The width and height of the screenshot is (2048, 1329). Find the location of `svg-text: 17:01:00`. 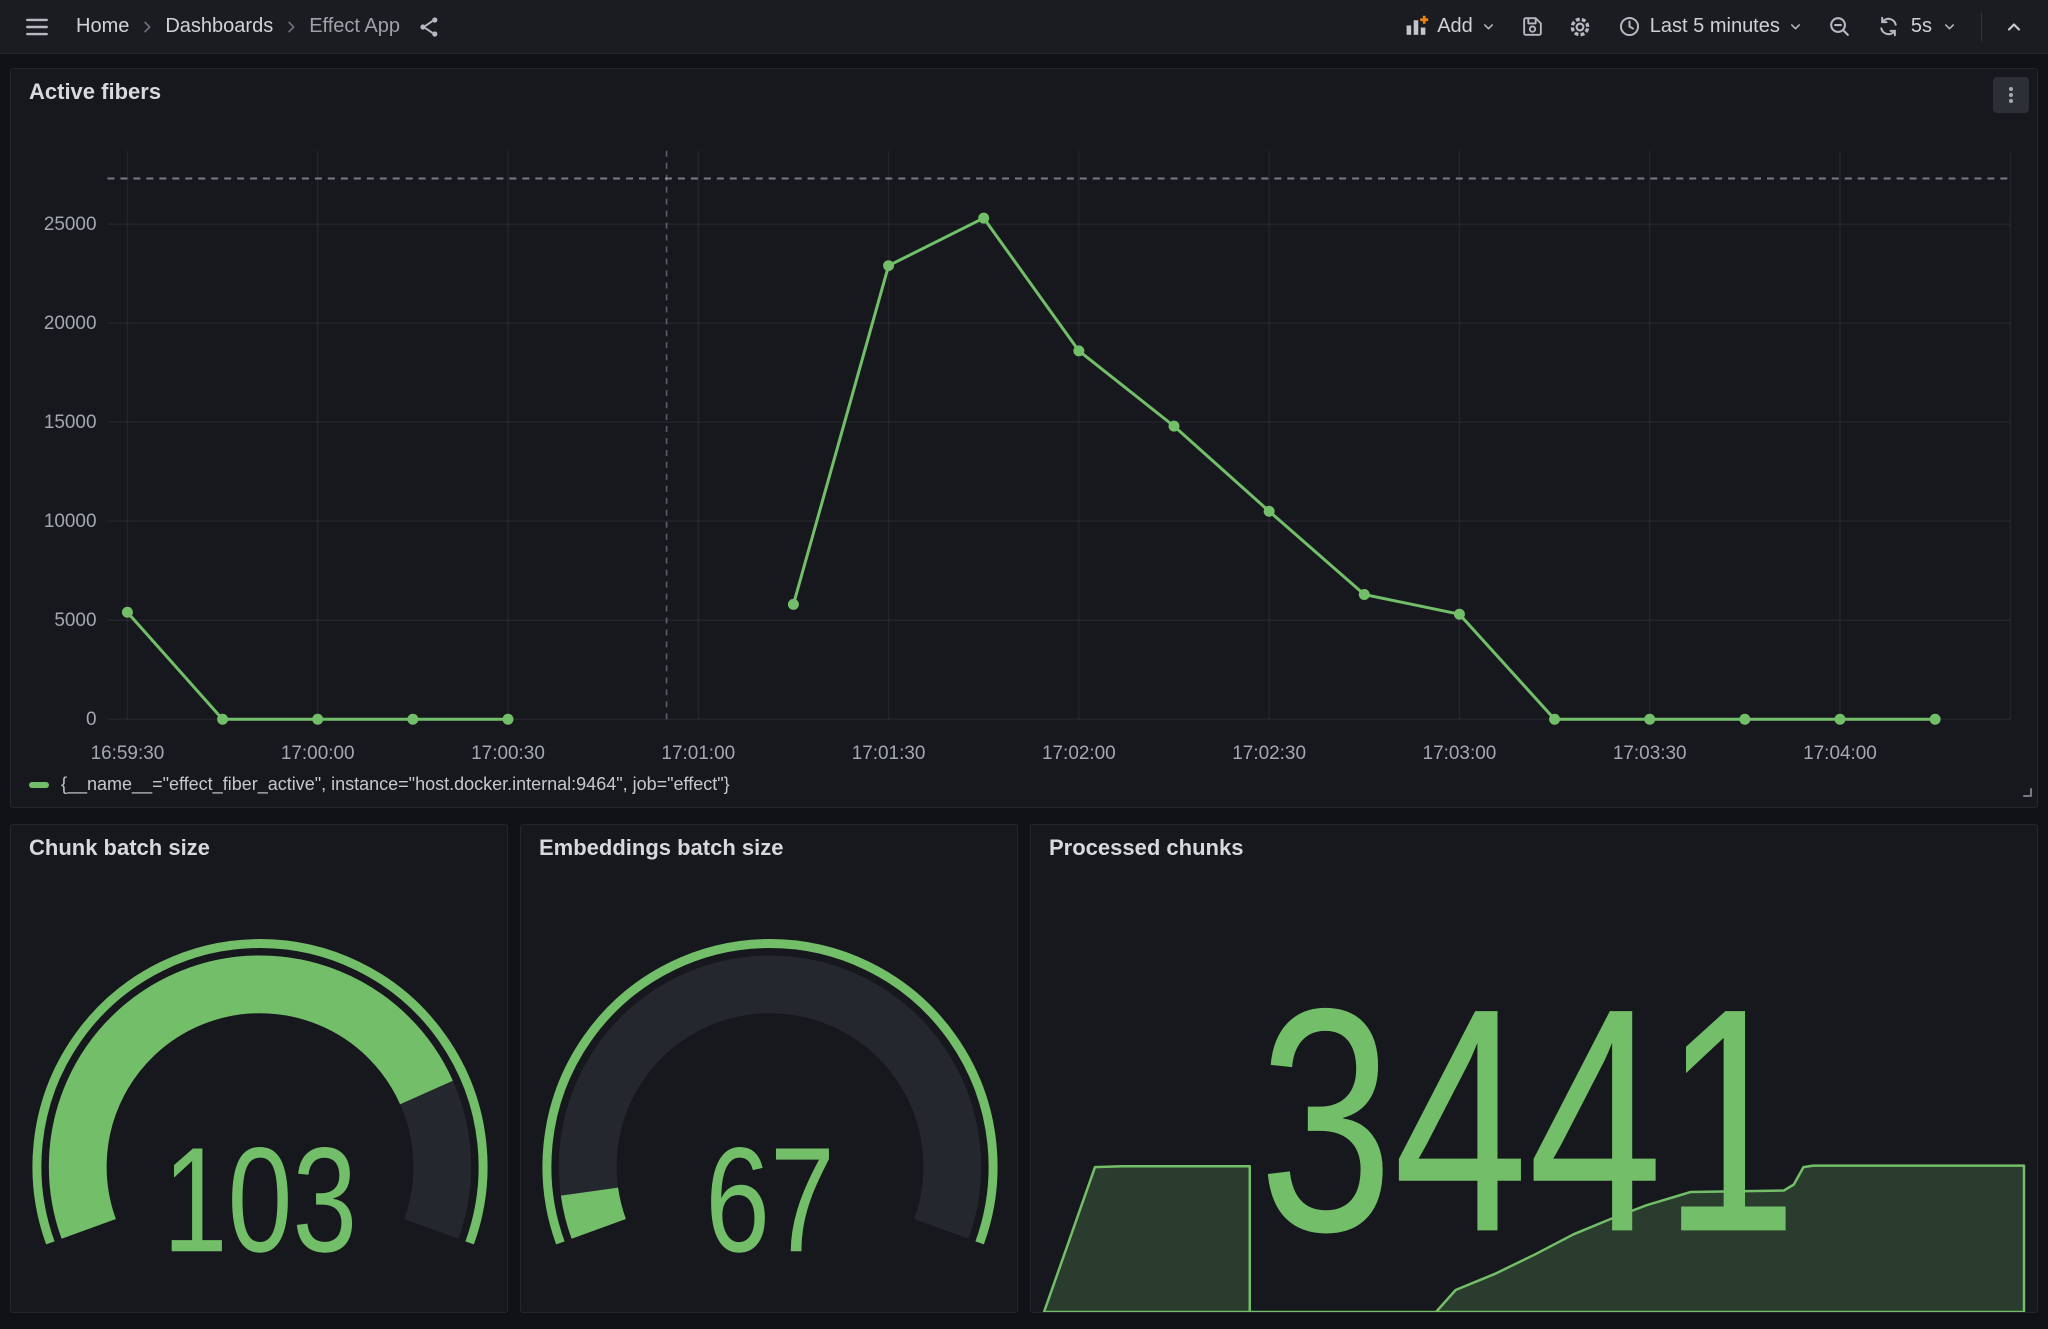

svg-text: 17:01:00 is located at coordinates (698, 753).